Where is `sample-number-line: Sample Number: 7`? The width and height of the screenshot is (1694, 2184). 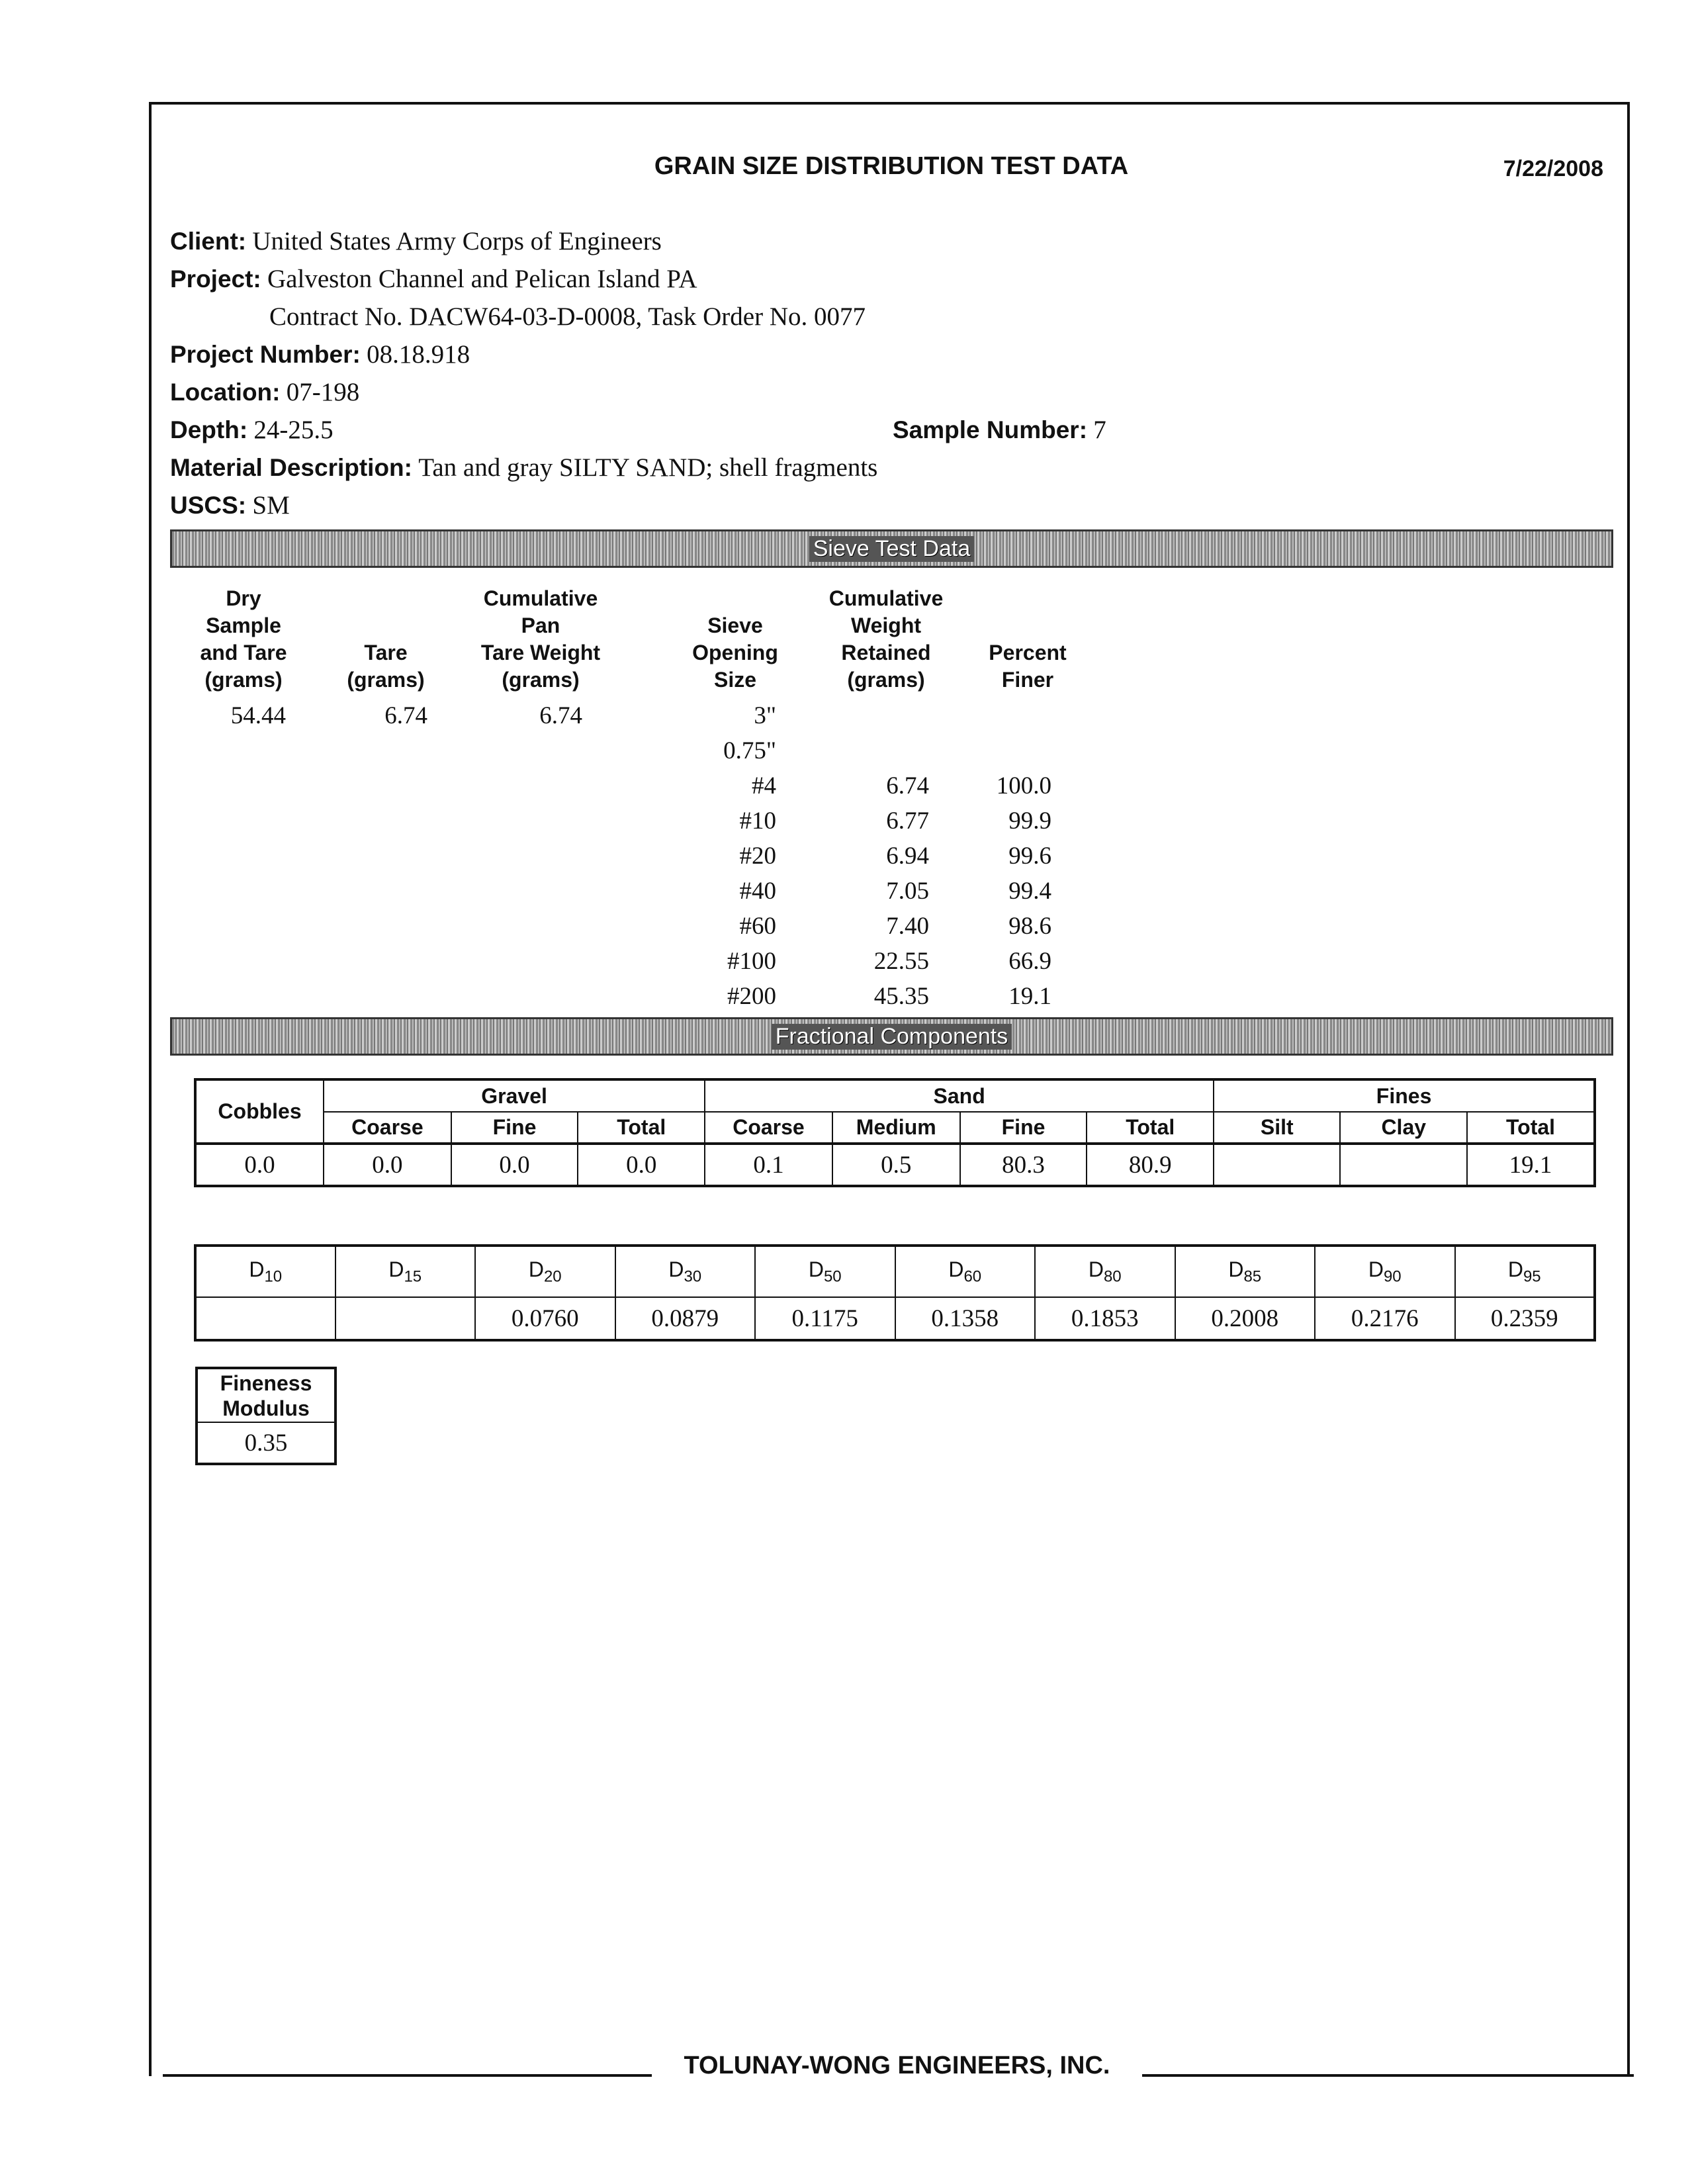 sample-number-line: Sample Number: 7 is located at coordinates (999, 430).